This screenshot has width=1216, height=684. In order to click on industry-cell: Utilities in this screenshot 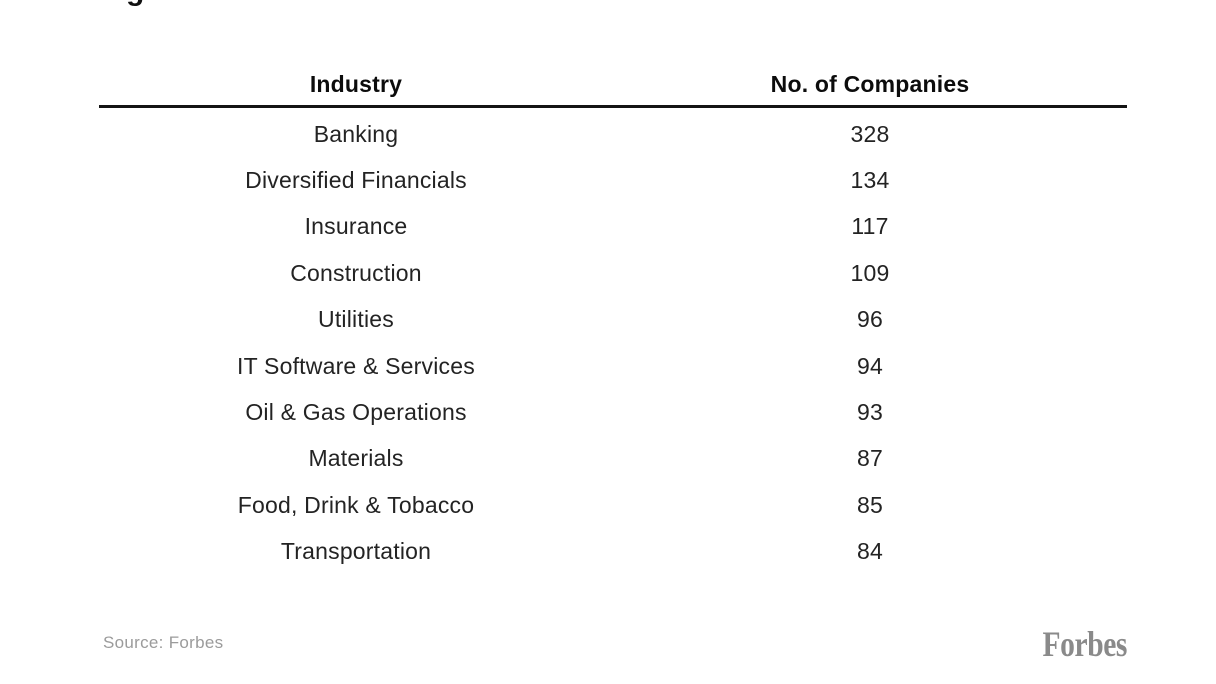, I will do `click(356, 319)`.